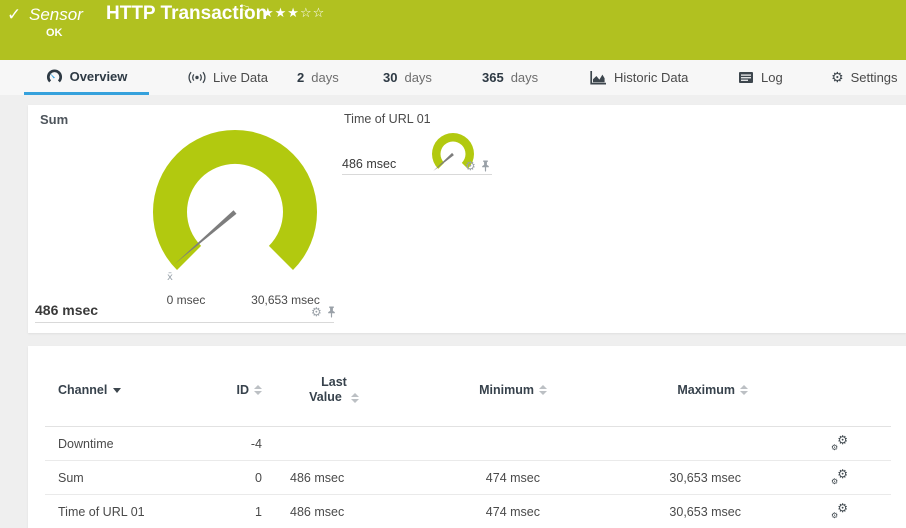  I want to click on tab-label: Live Data, so click(240, 77).